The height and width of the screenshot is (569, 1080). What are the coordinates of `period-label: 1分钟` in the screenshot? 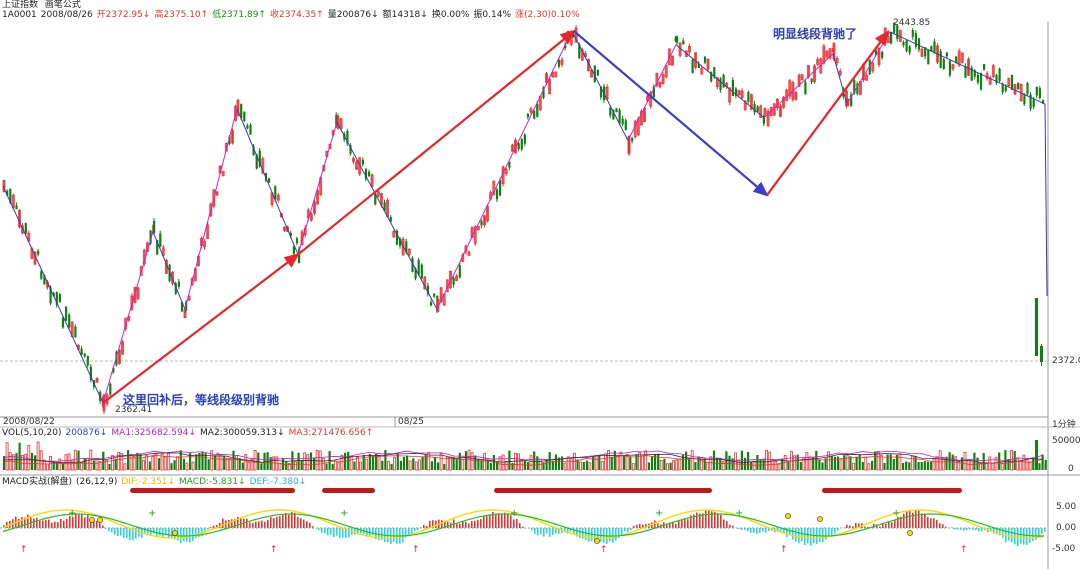 It's located at (1064, 425).